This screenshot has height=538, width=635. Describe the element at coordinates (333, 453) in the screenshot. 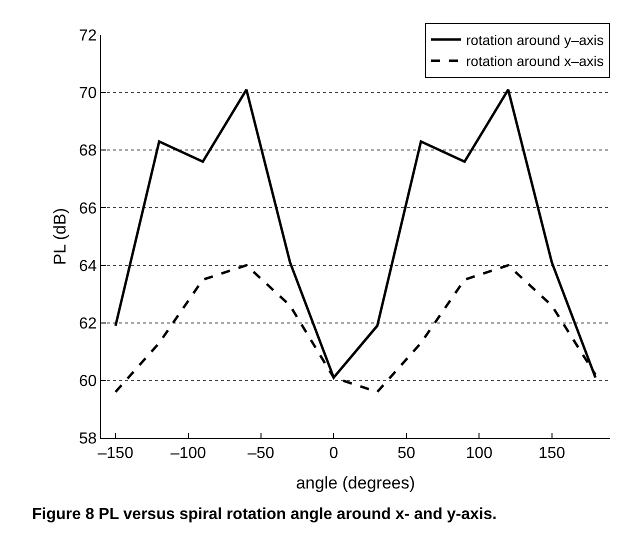

I see `x-tick-label: 0` at that location.